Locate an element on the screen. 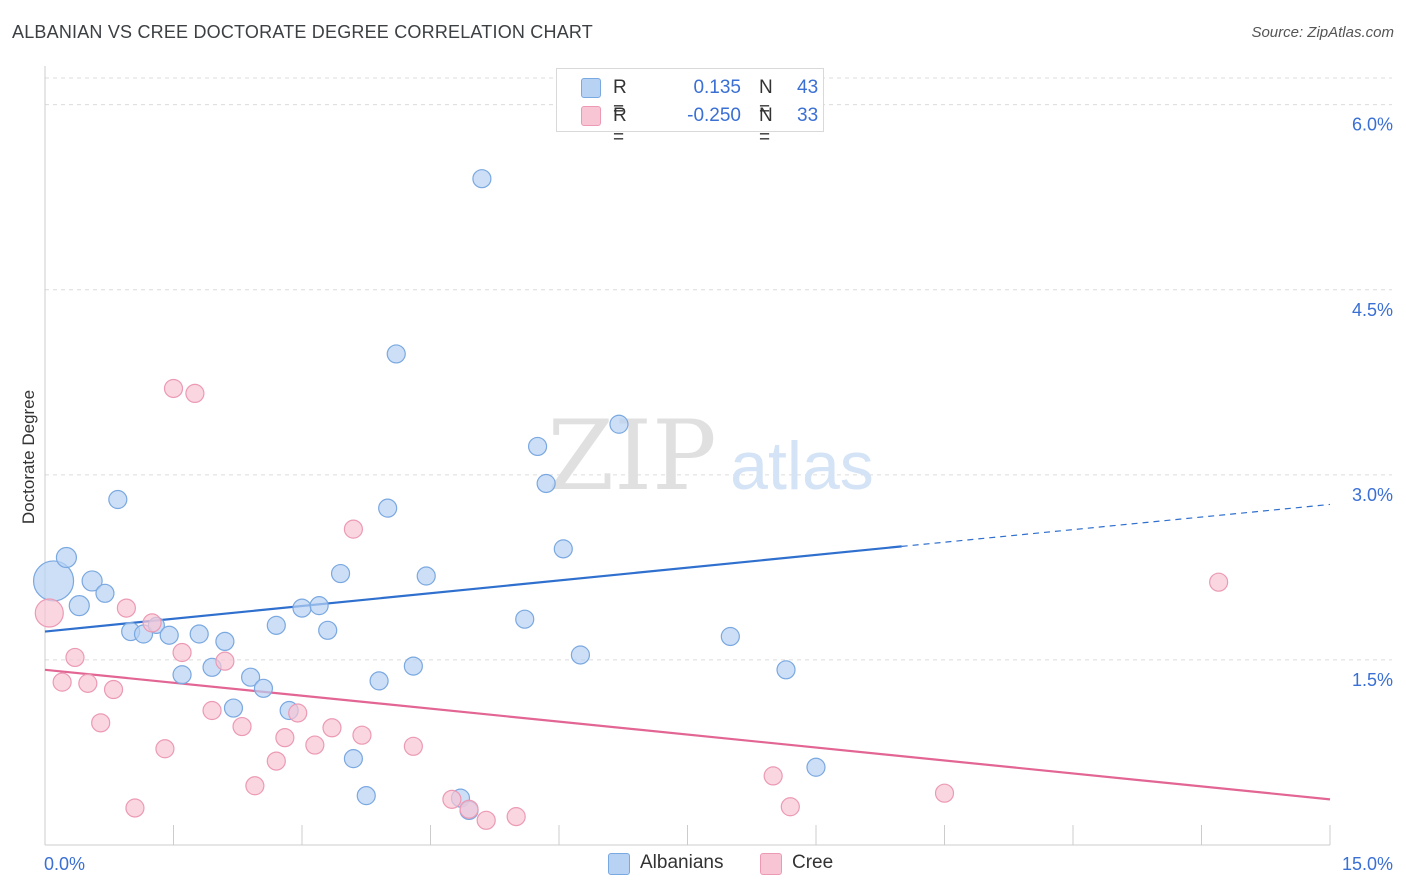 The image size is (1406, 892). legend-box: R = 0.135 N = 43 R = -0.250 N = 33 is located at coordinates (690, 108).